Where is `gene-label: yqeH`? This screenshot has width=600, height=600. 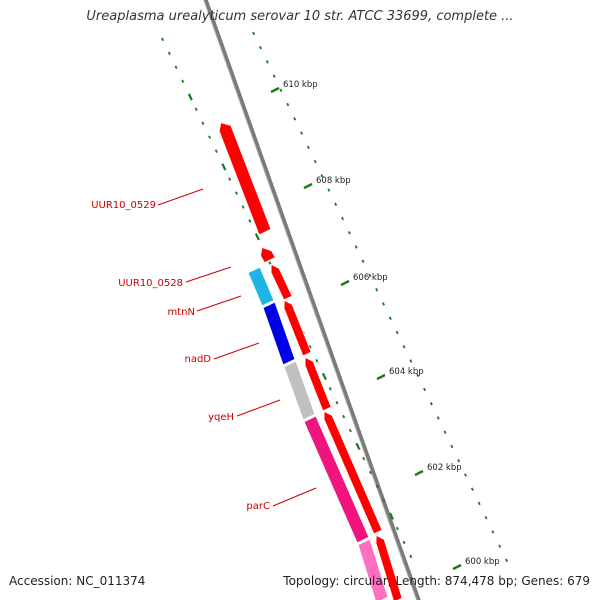
gene-label: yqeH is located at coordinates (221, 417).